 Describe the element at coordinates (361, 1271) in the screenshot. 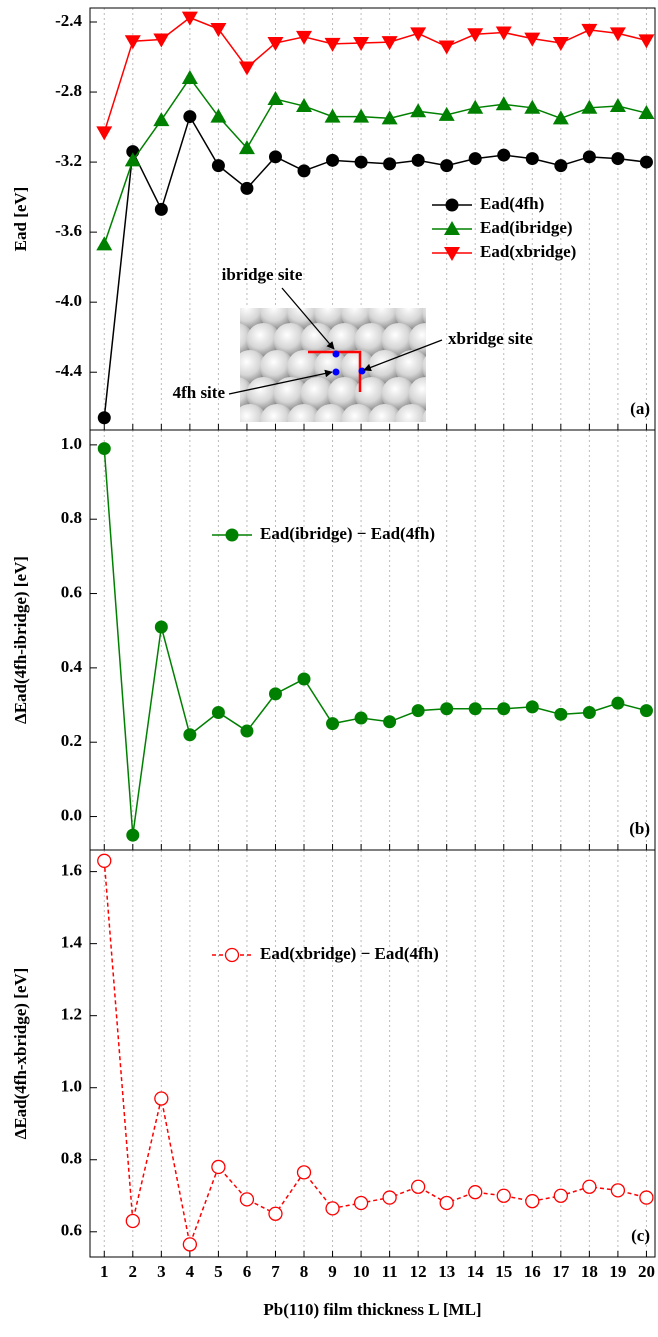

I see `x-tick-label: 10` at that location.